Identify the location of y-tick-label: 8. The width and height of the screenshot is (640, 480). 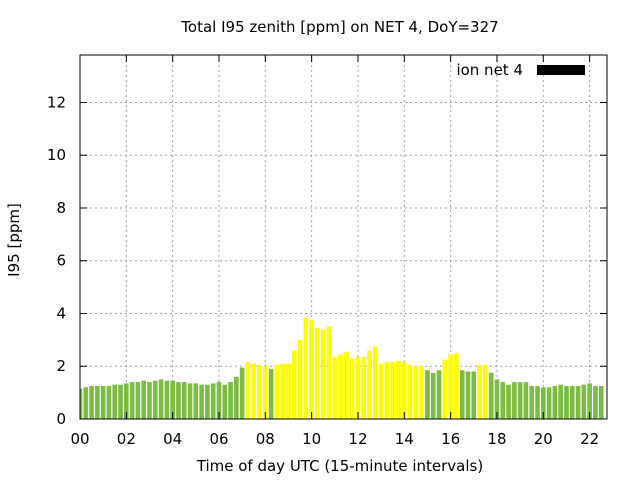
(61, 208).